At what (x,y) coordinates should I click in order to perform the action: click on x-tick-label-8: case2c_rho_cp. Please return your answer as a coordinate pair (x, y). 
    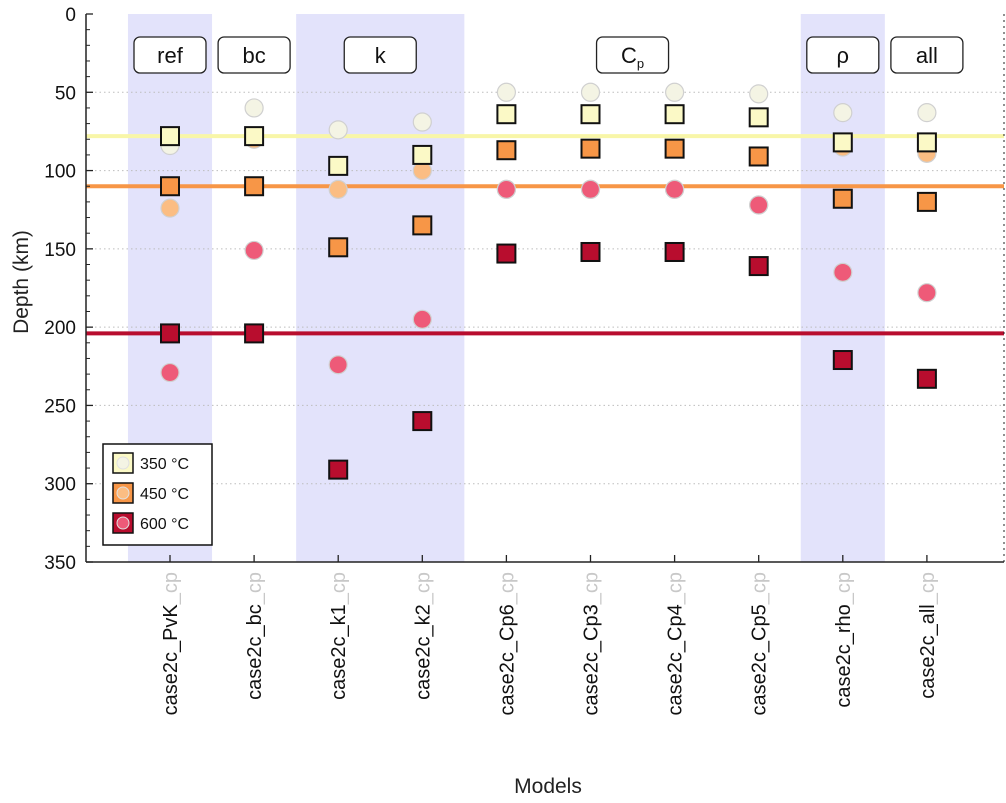
    Looking at the image, I should click on (844, 640).